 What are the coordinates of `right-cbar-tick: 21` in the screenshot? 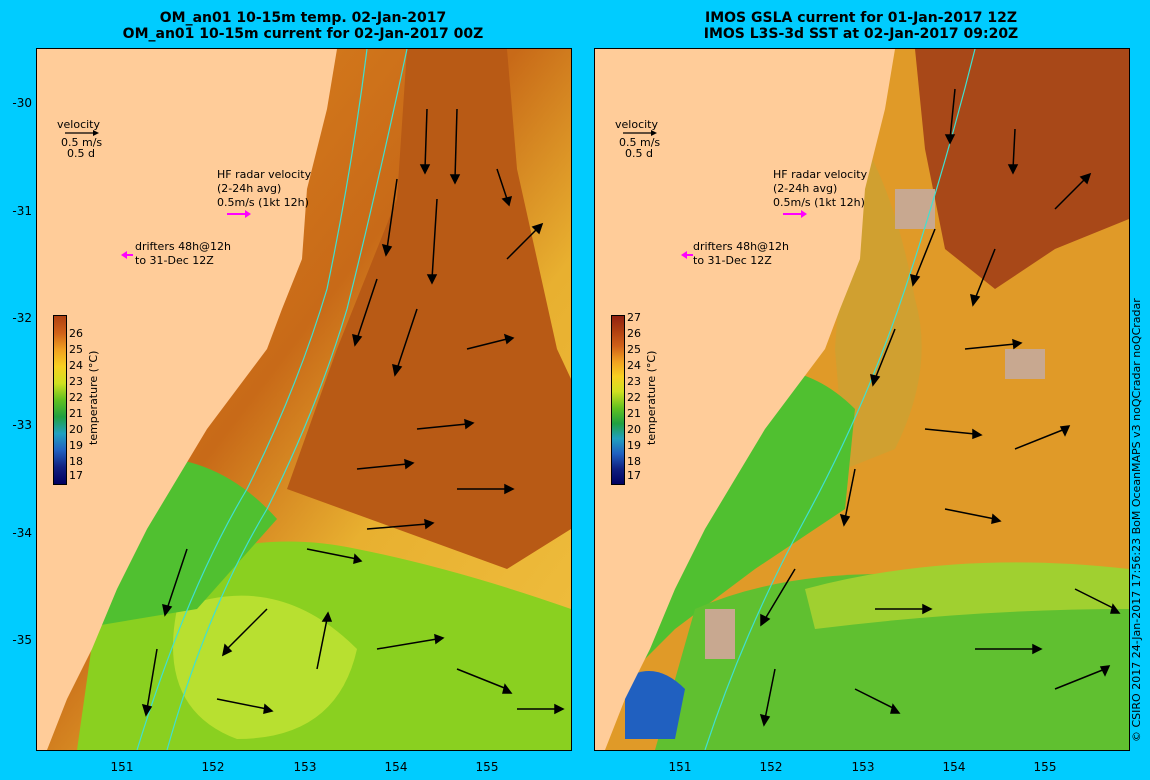 It's located at (634, 413).